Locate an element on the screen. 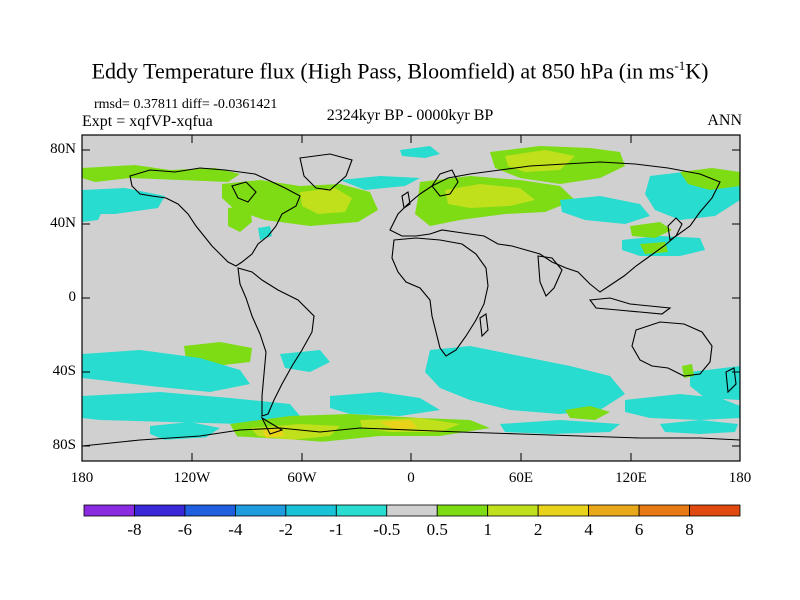 The width and height of the screenshot is (800, 600). coast-australia is located at coordinates (672, 349).